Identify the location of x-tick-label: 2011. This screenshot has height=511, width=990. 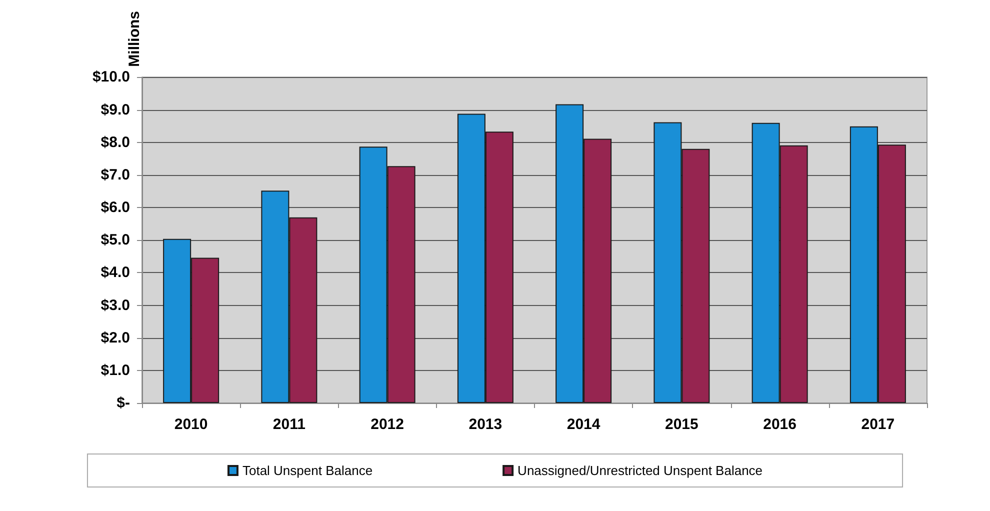
(289, 424).